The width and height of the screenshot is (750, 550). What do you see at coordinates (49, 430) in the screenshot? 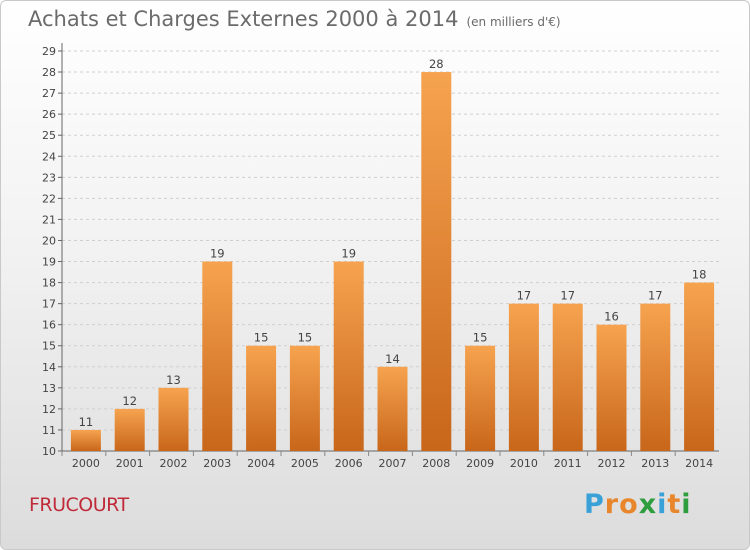
I see `y-tick-label: 11` at bounding box center [49, 430].